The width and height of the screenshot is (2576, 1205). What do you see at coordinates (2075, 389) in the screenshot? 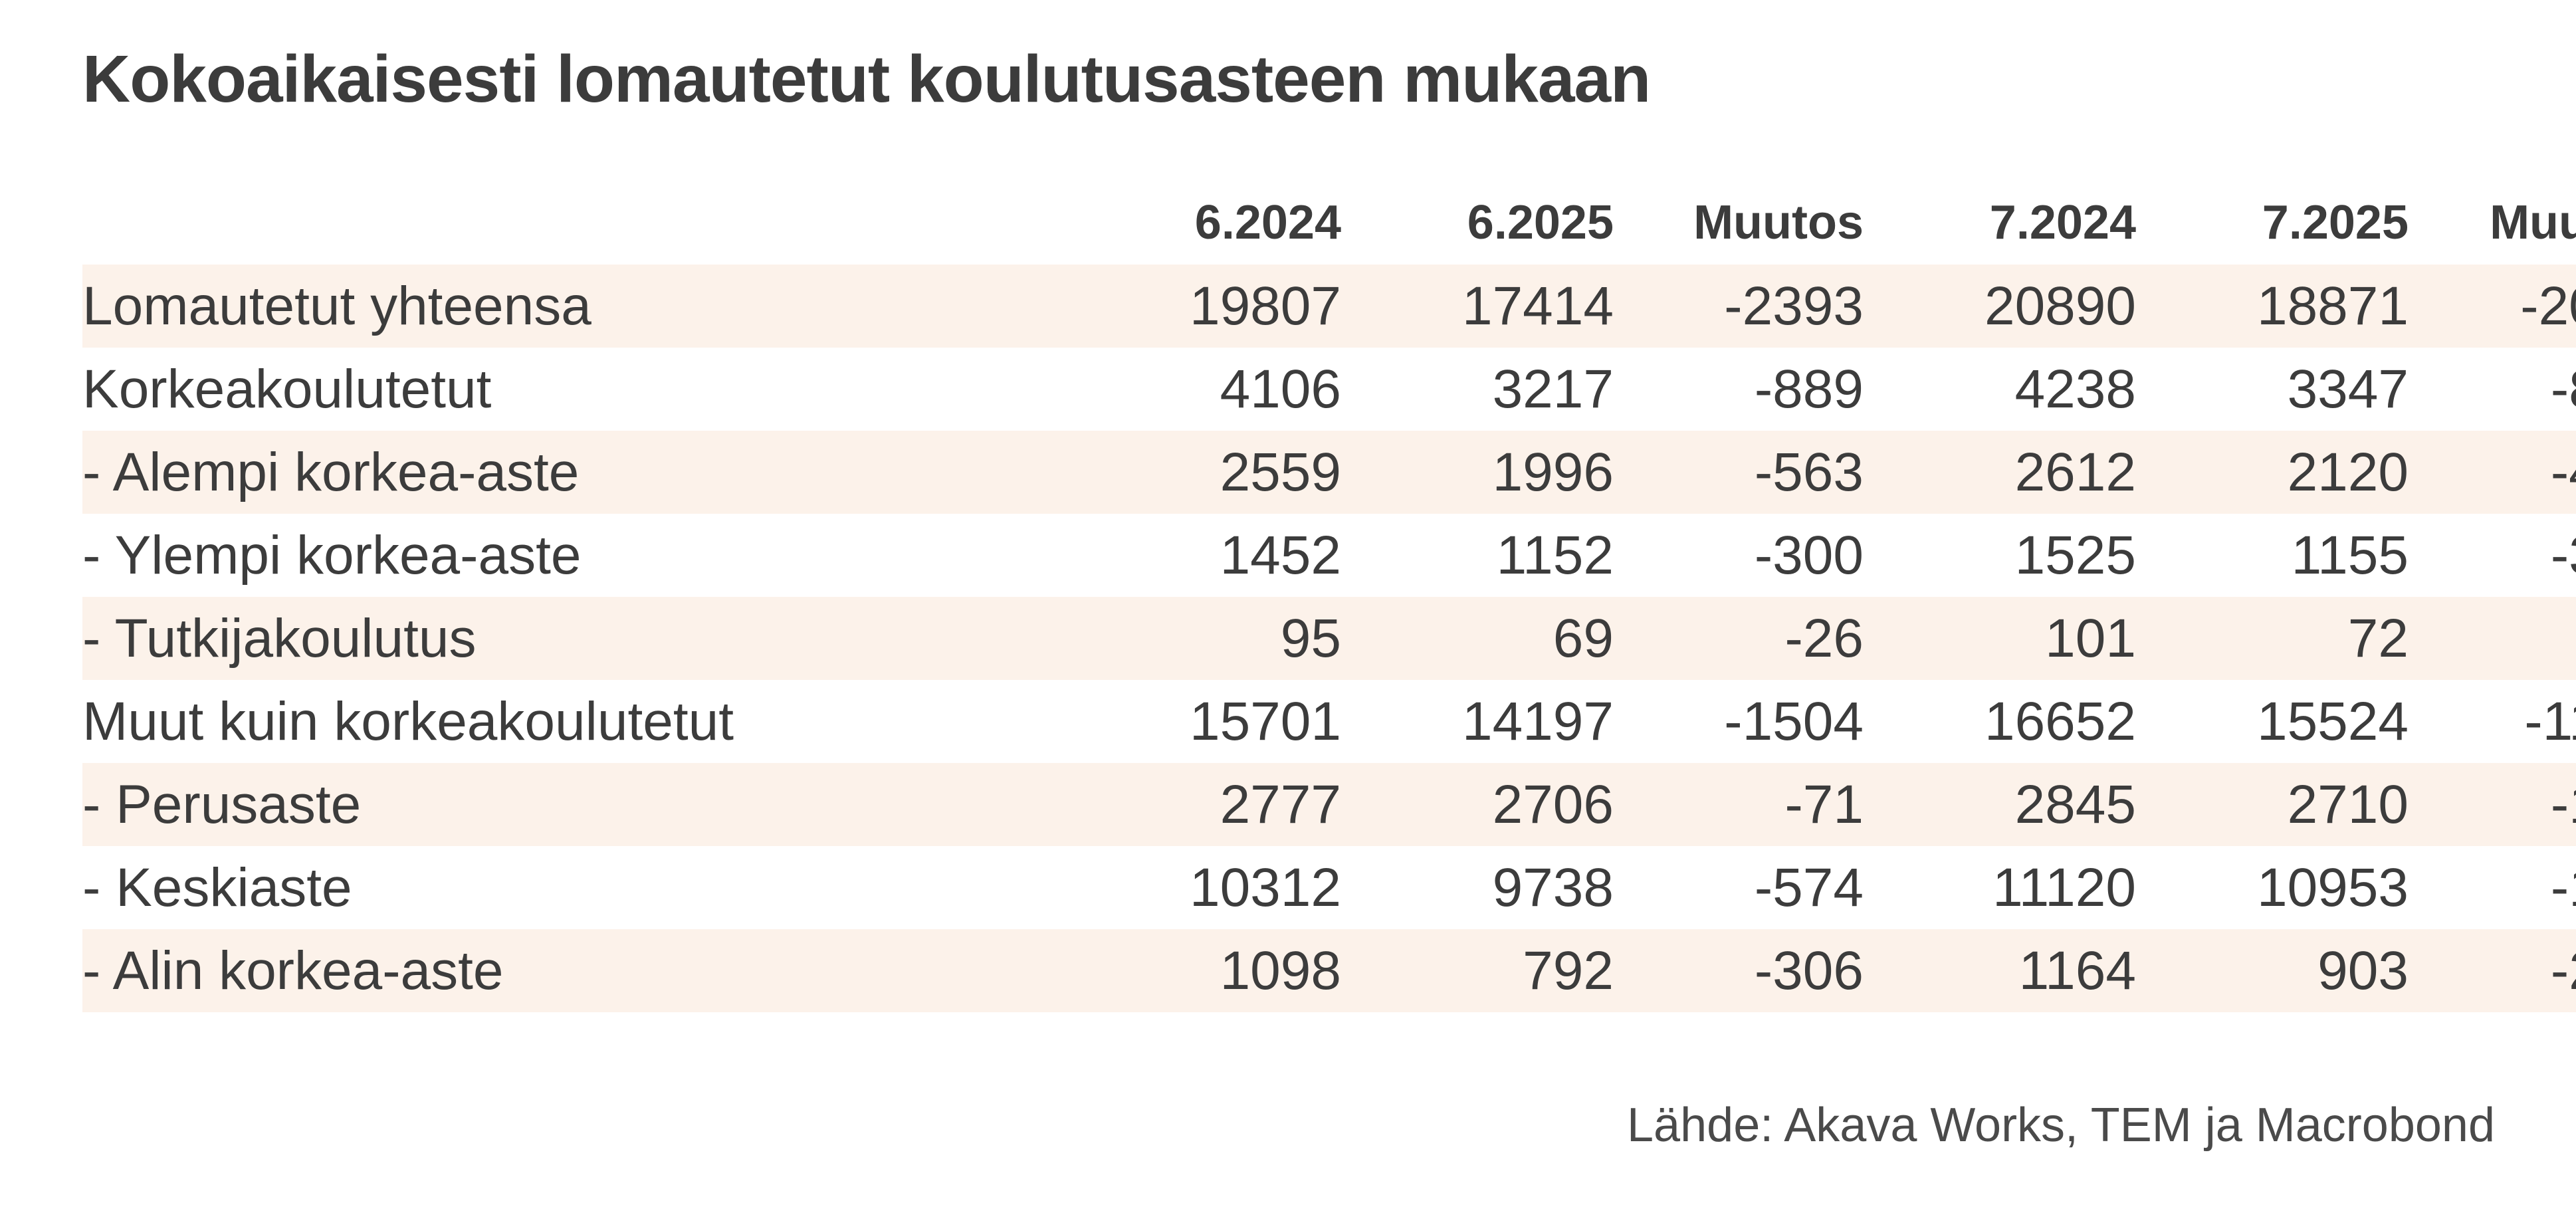
I see `table-cell: 4238` at bounding box center [2075, 389].